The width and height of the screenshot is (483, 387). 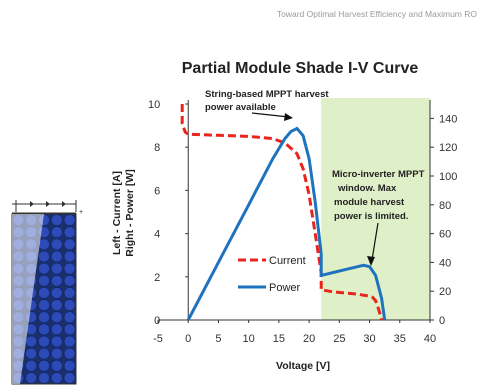 I want to click on annotation-arrowhead-string, so click(x=288, y=117).